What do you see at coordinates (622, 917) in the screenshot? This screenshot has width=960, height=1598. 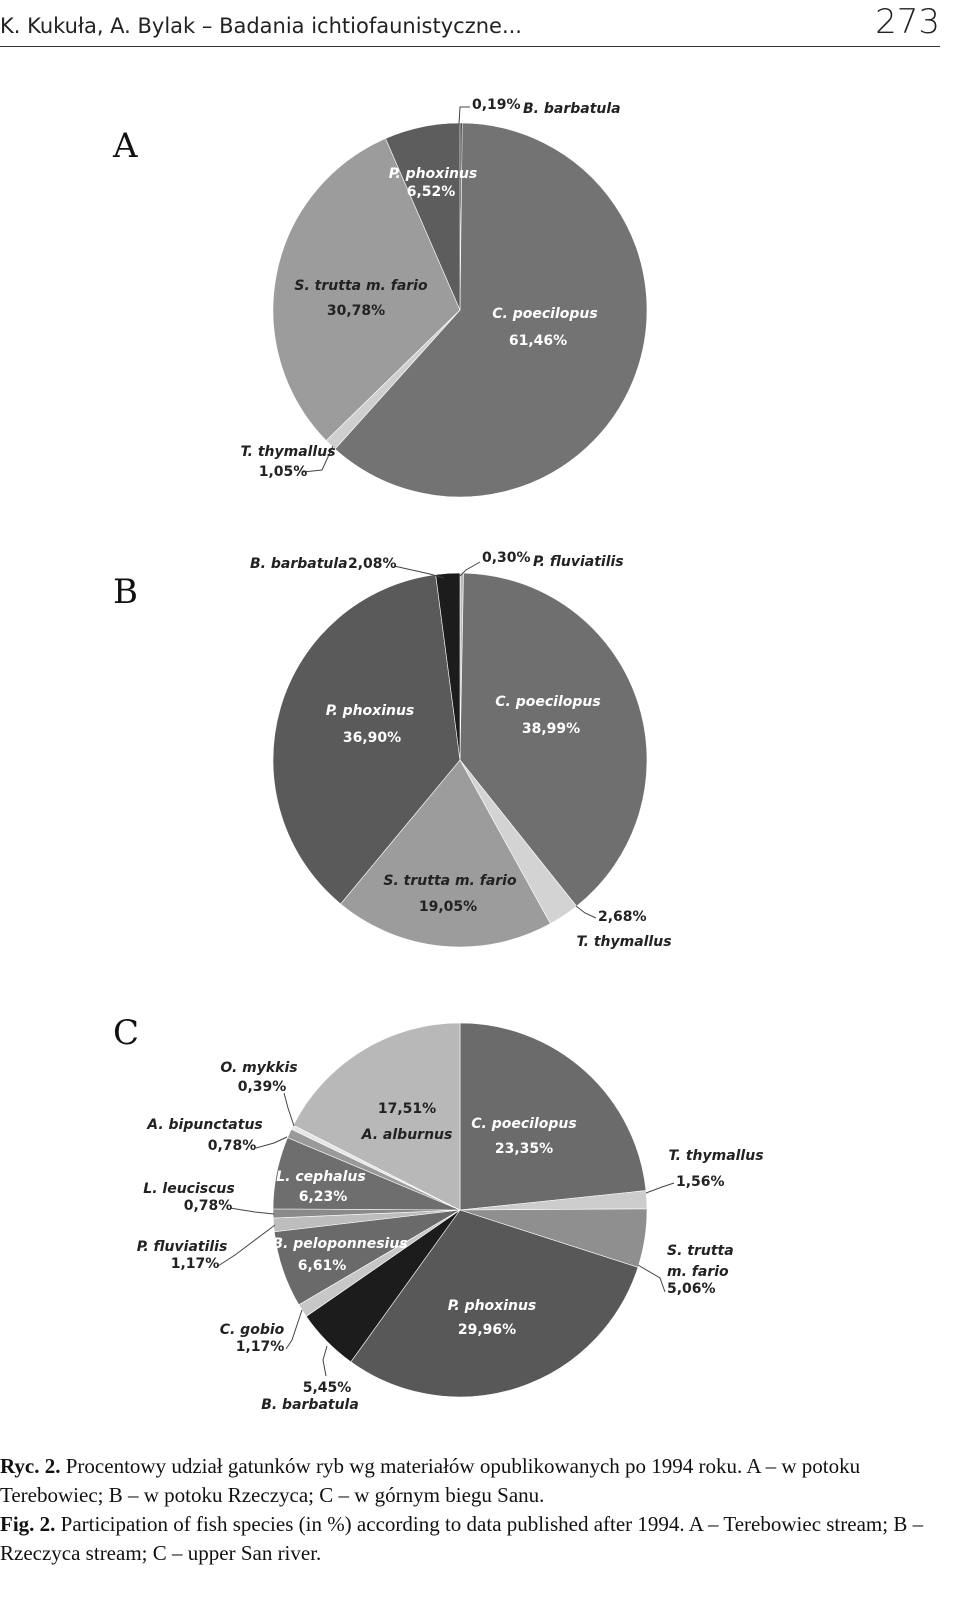 I see `slice-label-value: 2,68%` at bounding box center [622, 917].